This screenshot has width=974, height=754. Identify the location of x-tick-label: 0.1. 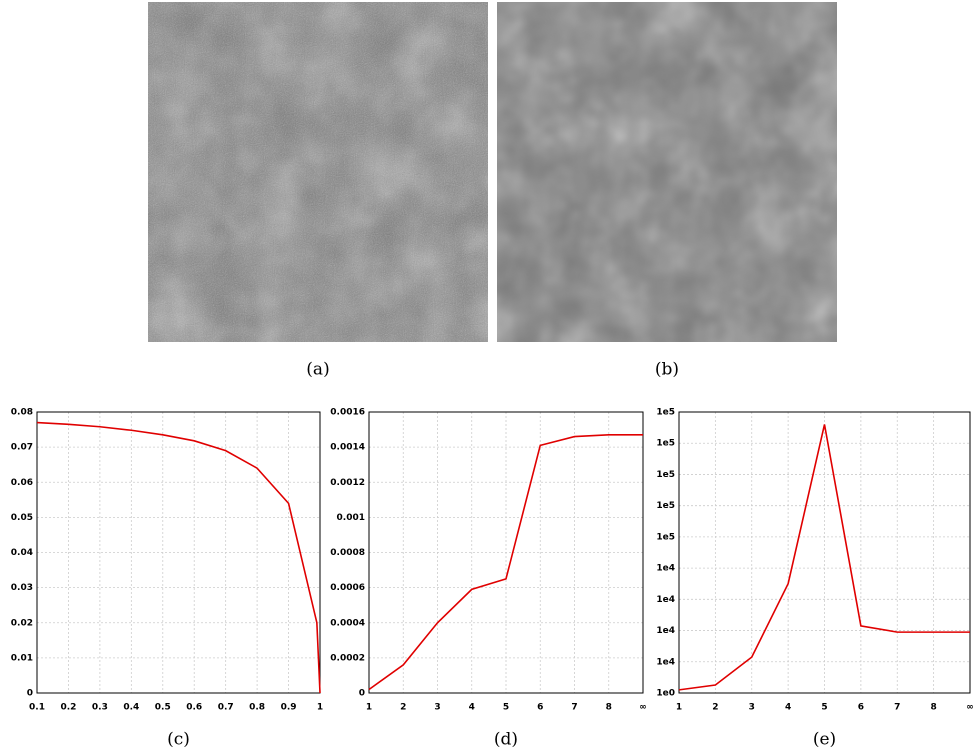
(37, 708).